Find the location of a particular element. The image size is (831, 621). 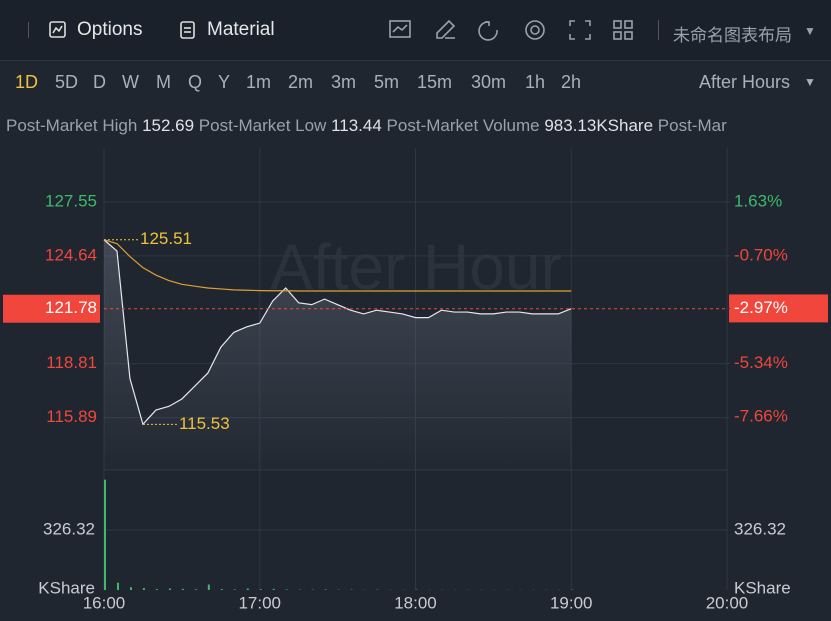

x-tick-label: 16:00 is located at coordinates (104, 602).